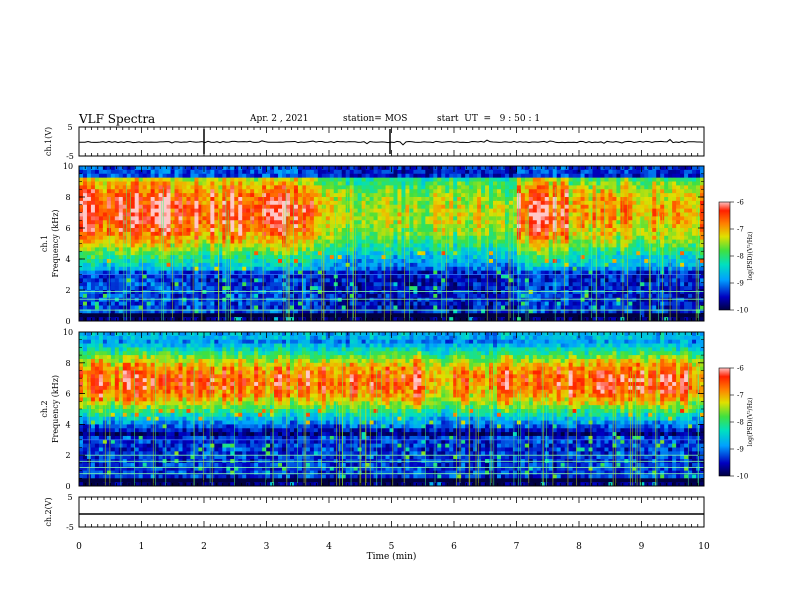 The width and height of the screenshot is (792, 612). I want to click on y-axis-label: ch.2(V), so click(48, 511).